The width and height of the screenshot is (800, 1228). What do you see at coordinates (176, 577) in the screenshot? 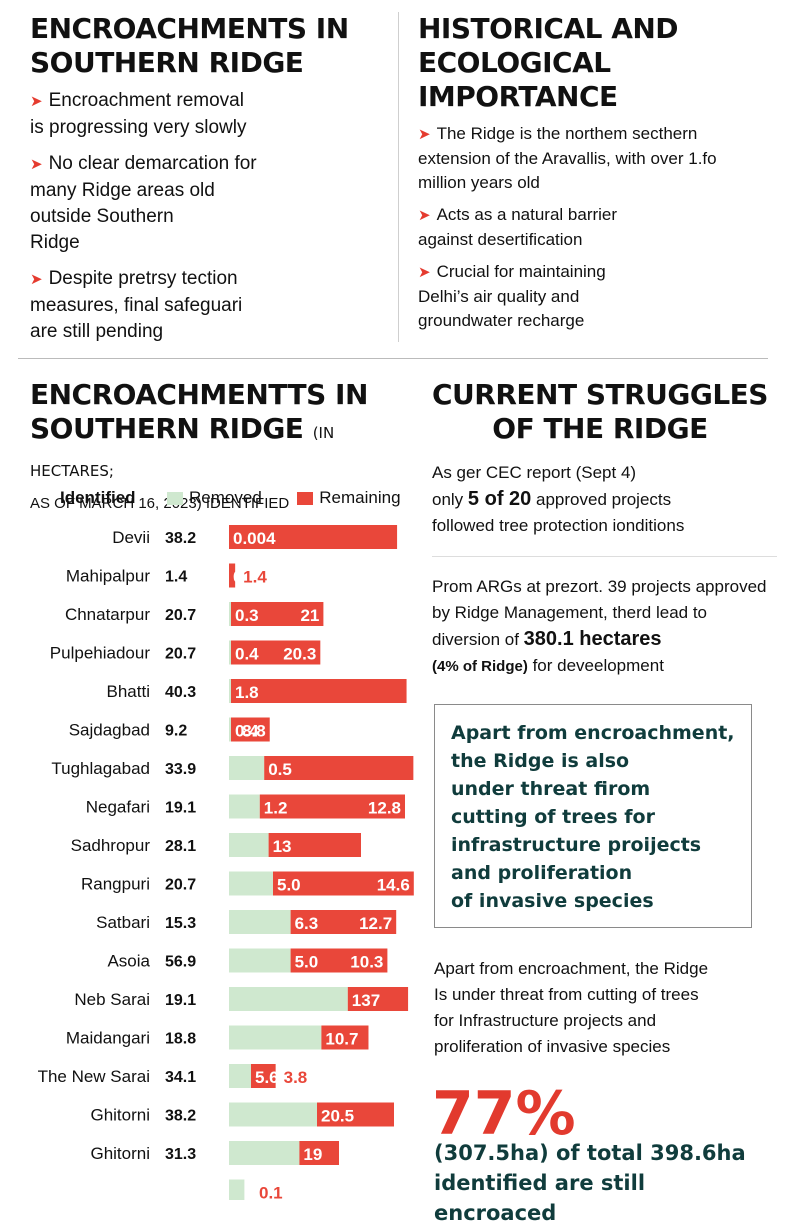
I see `identified-value: 1.4` at bounding box center [176, 577].